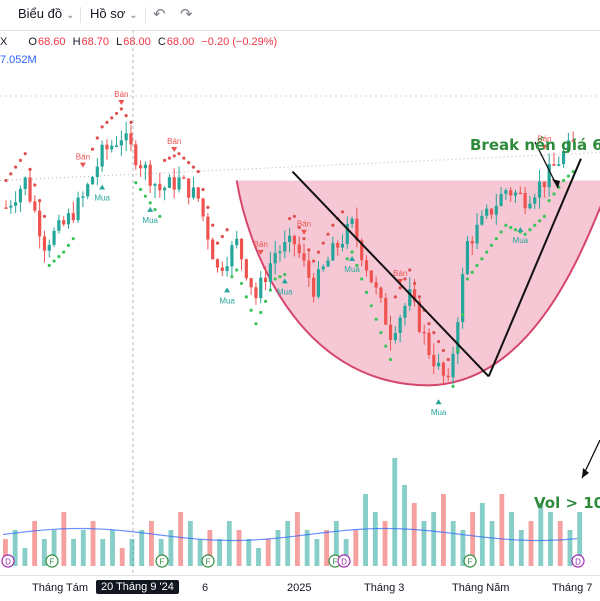 This screenshot has width=600, height=601. Describe the element at coordinates (520, 229) in the screenshot. I see `buy-marker` at that location.